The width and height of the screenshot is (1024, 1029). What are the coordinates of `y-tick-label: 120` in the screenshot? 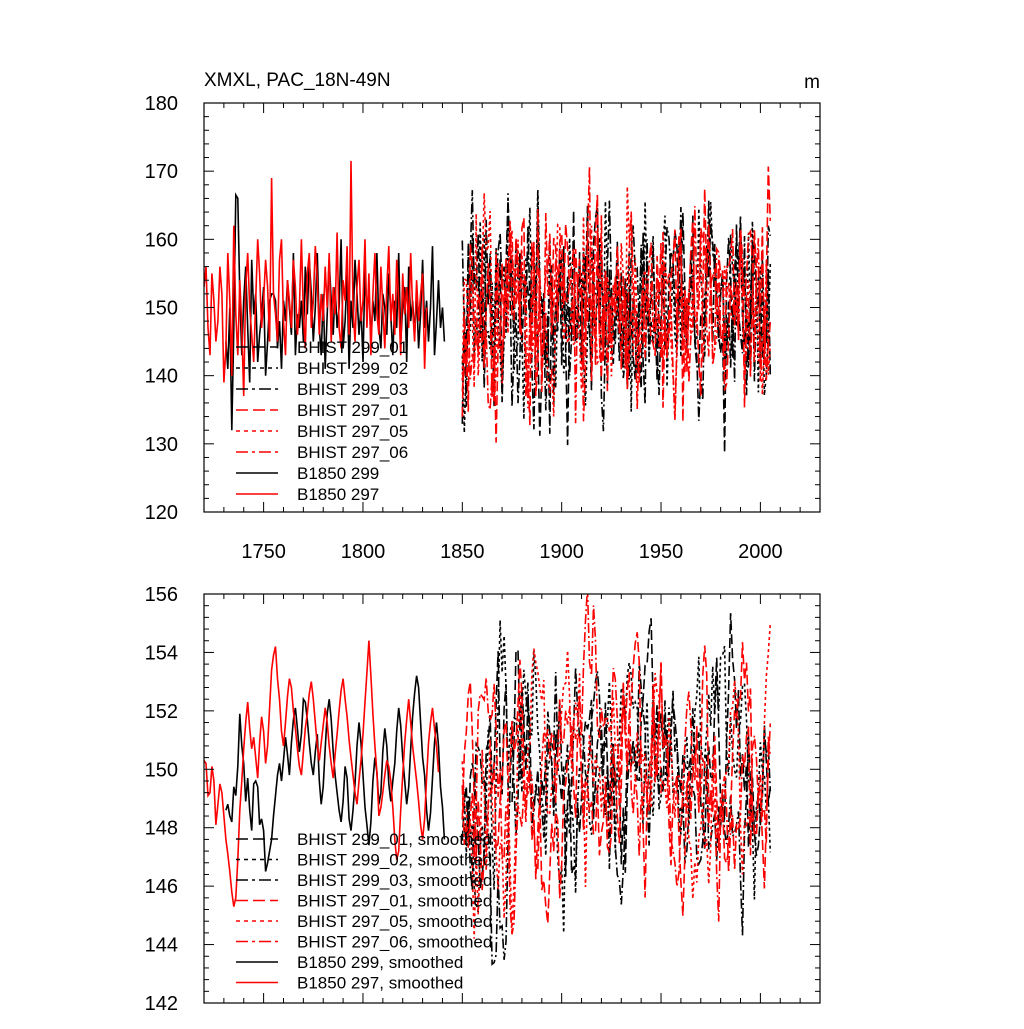 It's located at (161, 513).